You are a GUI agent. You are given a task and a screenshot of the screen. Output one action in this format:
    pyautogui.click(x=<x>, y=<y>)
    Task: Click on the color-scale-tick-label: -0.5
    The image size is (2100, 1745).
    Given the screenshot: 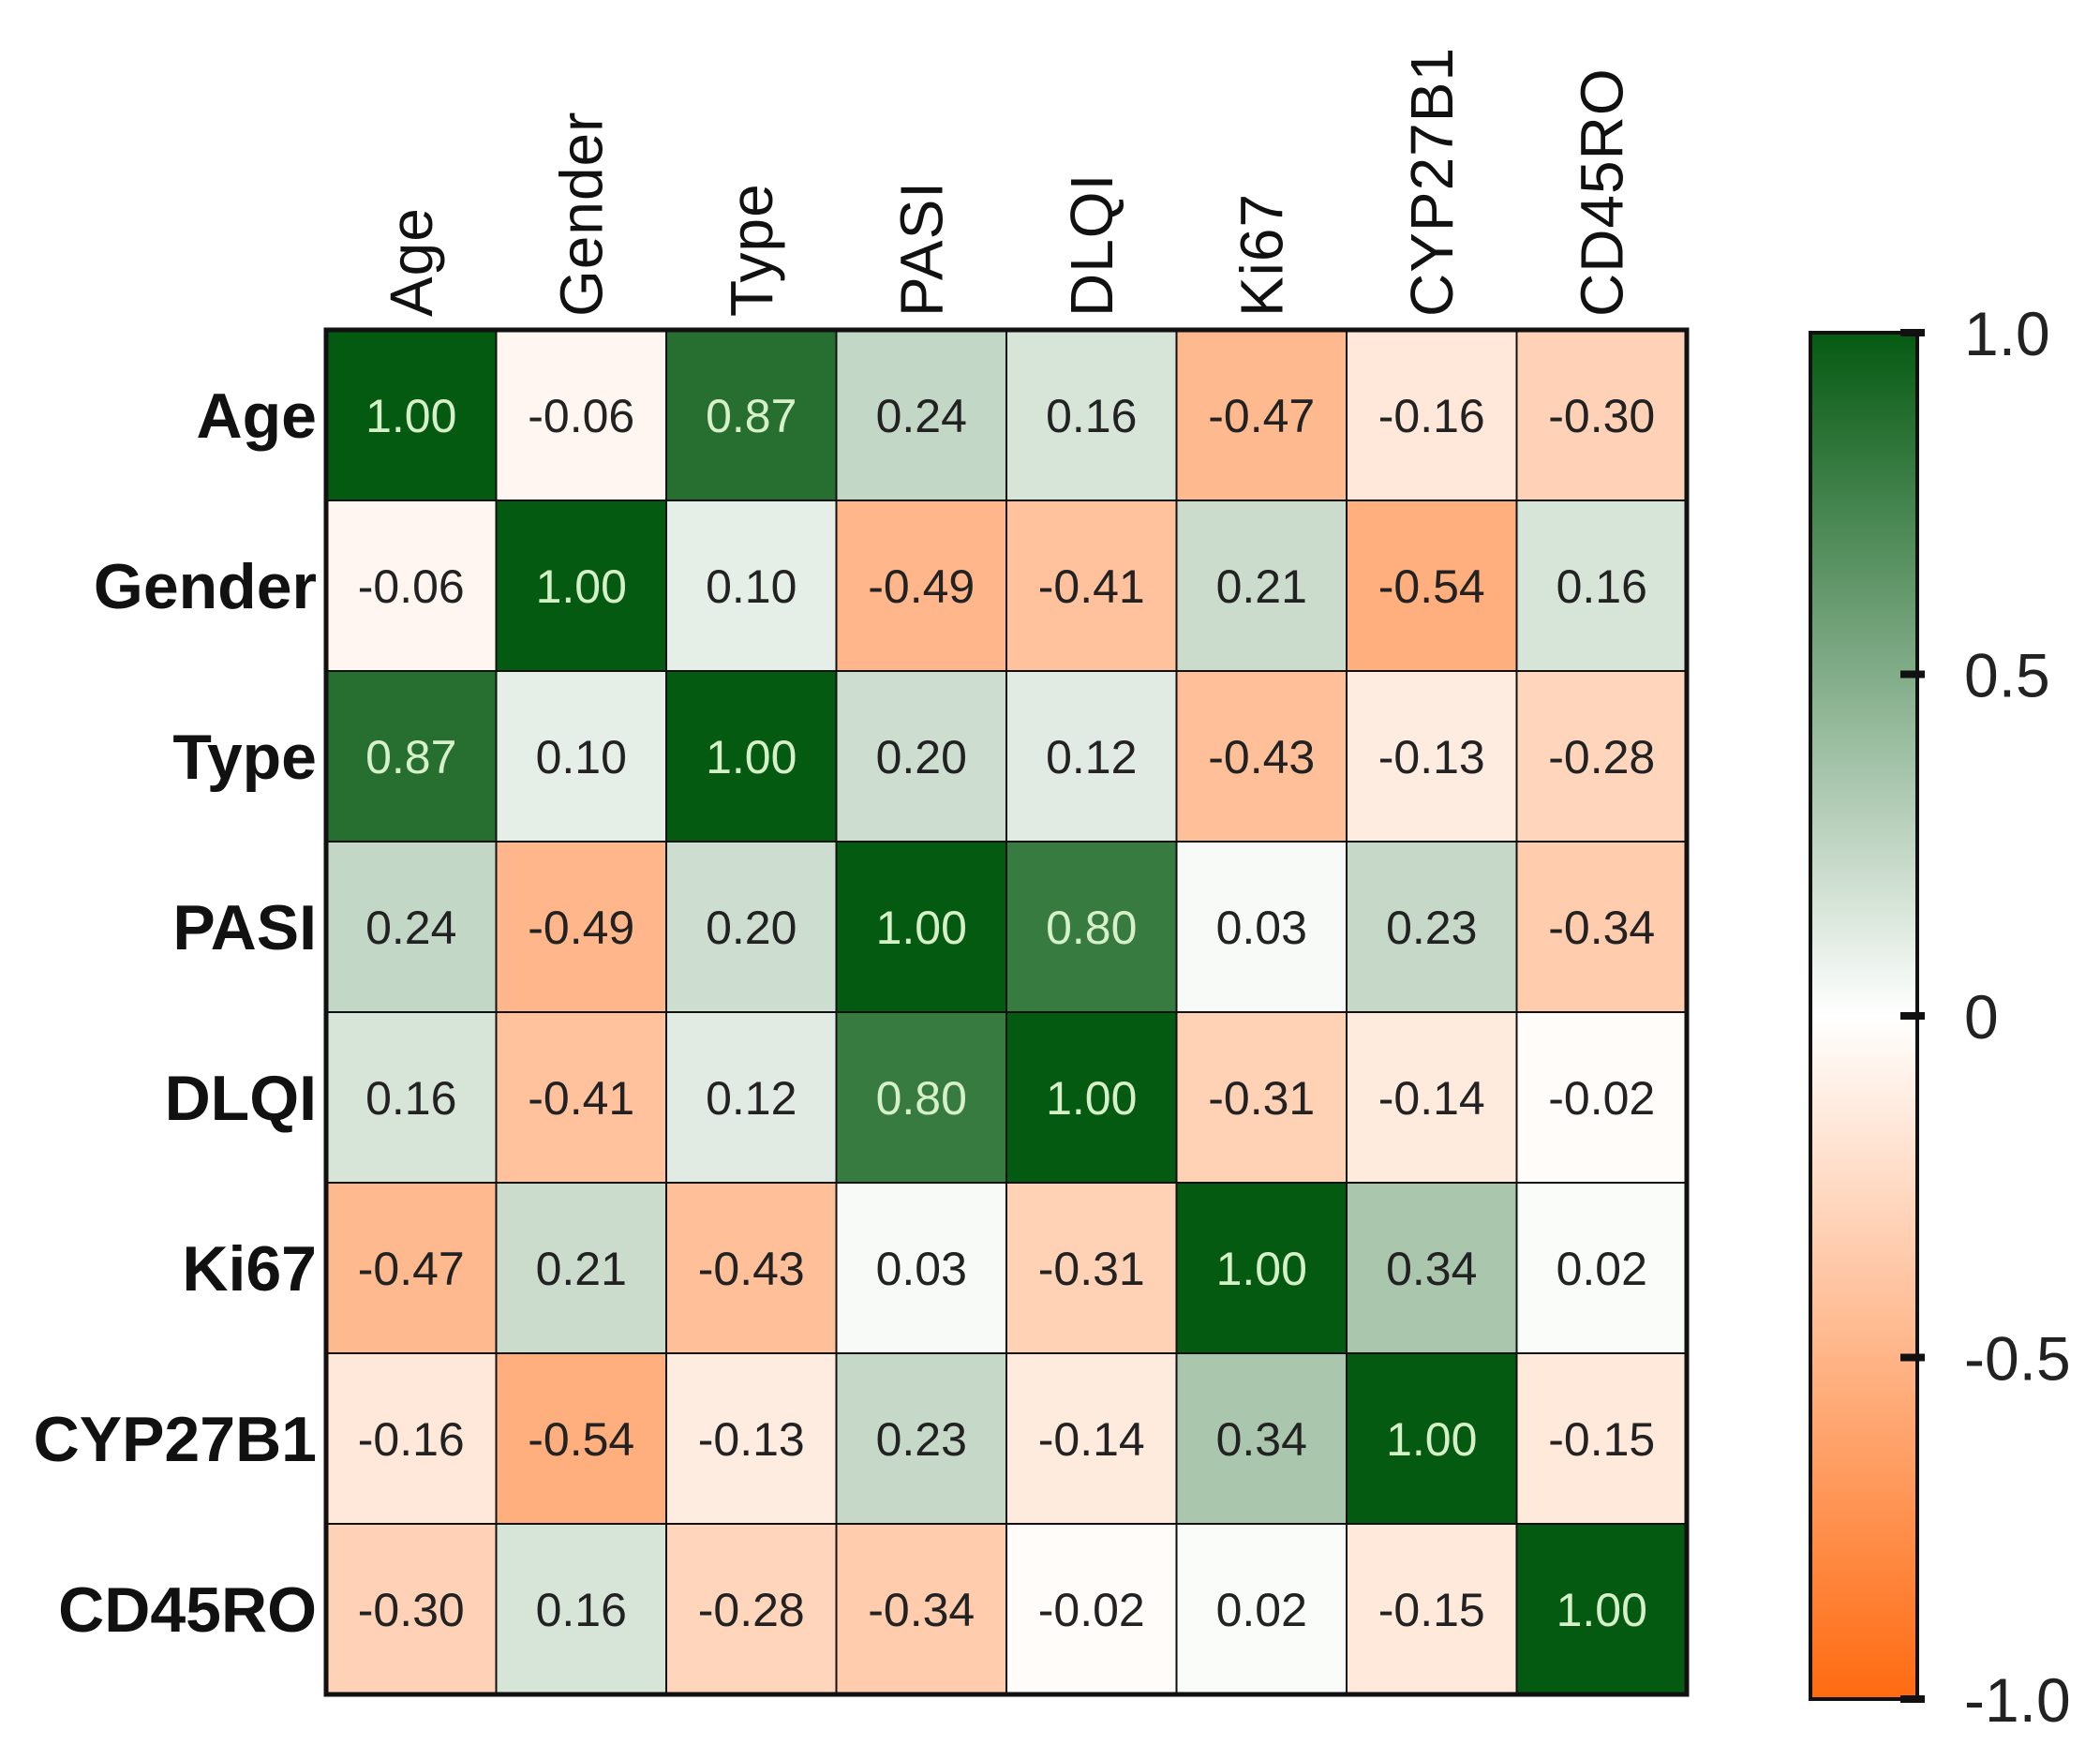 What is the action you would take?
    pyautogui.click(x=2017, y=1359)
    